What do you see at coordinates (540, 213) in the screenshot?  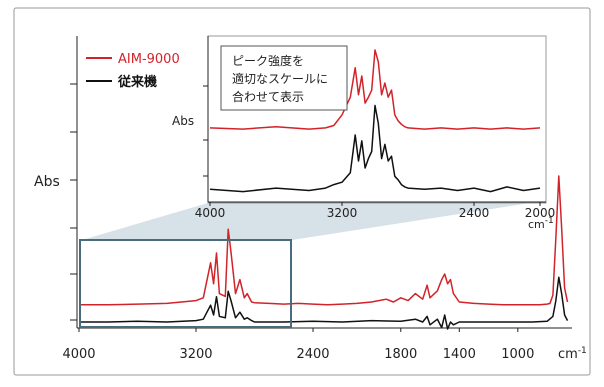 I see `x-tick-label: 2000` at bounding box center [540, 213].